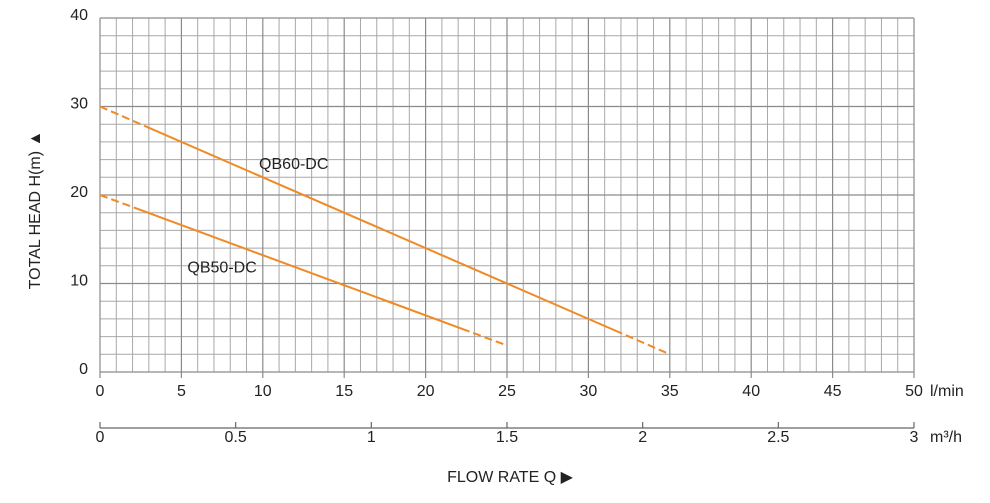 The height and width of the screenshot is (503, 990). Describe the element at coordinates (833, 391) in the screenshot. I see `x-tick-label: 45` at that location.